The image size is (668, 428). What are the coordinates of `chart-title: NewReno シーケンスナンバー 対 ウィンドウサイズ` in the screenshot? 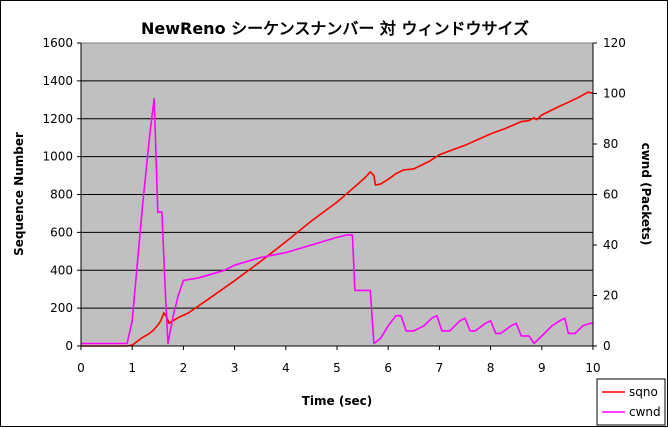 It's located at (335, 28).